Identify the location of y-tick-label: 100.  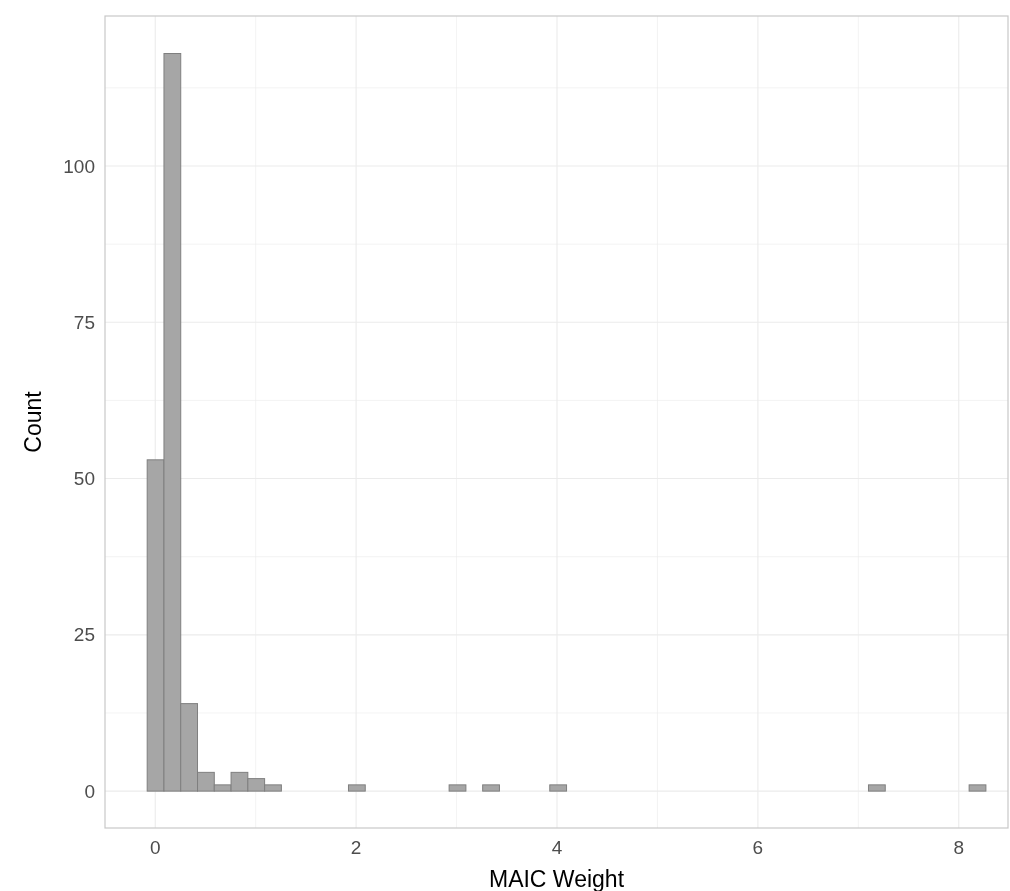
(79, 166).